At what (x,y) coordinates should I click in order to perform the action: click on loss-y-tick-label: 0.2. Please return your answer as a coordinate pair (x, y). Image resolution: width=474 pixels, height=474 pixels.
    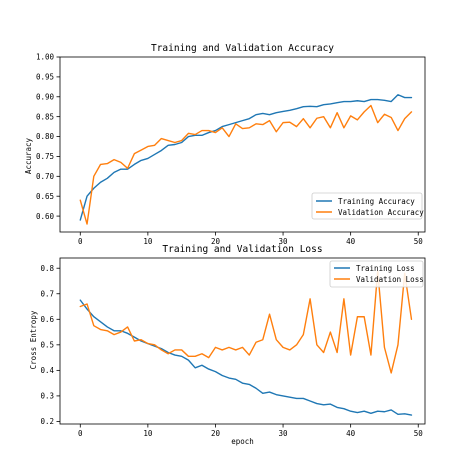
    Looking at the image, I should click on (47, 421).